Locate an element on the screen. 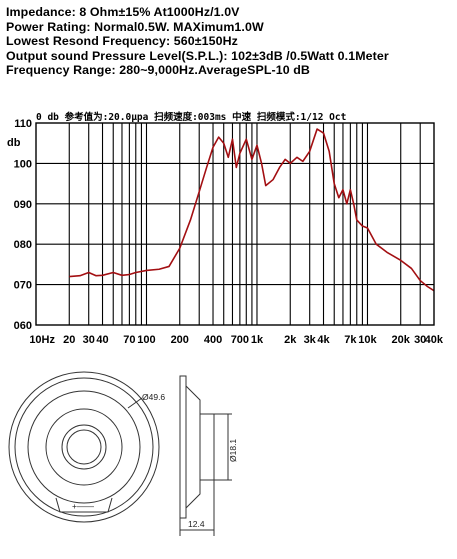  y-tick-label: 100 is located at coordinates (23, 164).